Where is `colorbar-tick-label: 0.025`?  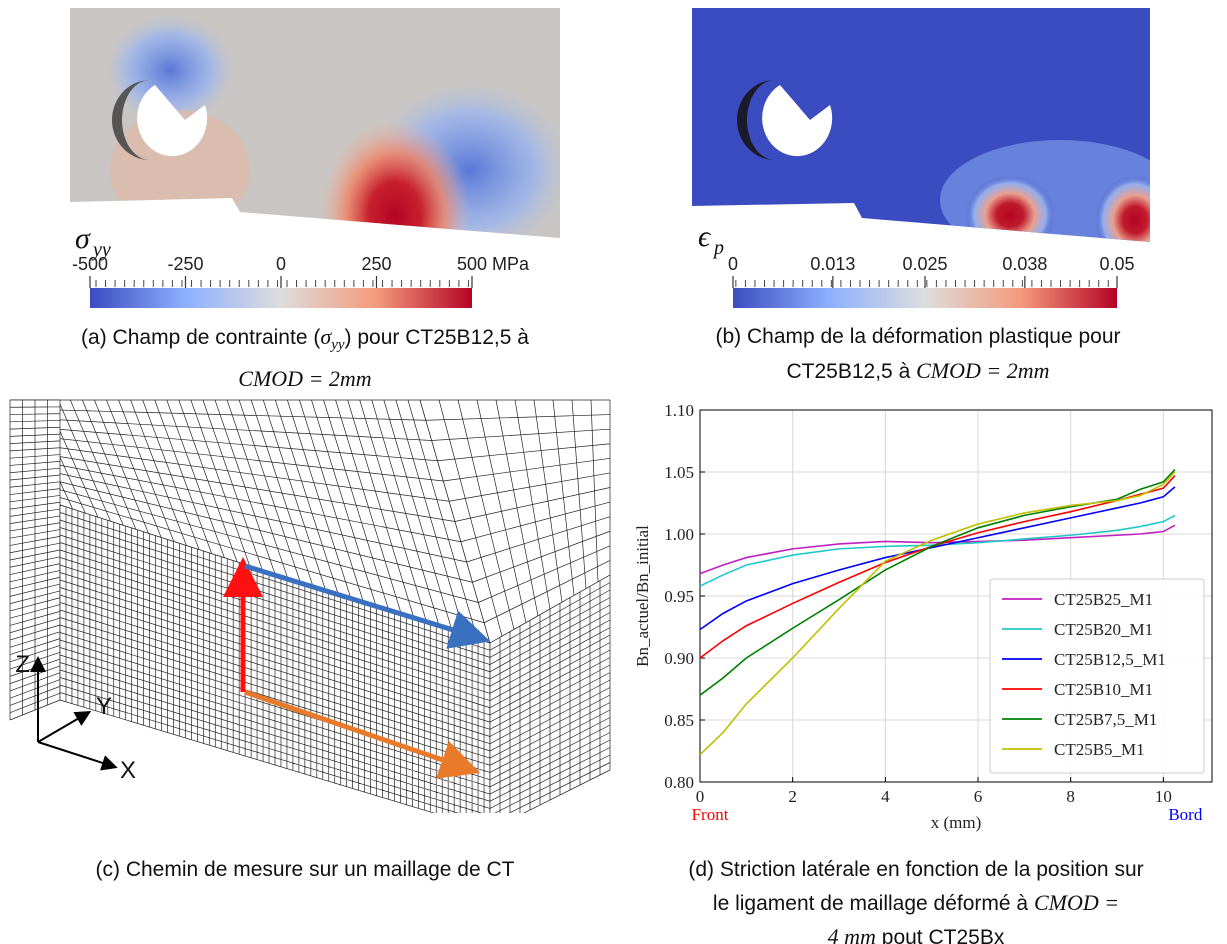 colorbar-tick-label: 0.025 is located at coordinates (924, 264).